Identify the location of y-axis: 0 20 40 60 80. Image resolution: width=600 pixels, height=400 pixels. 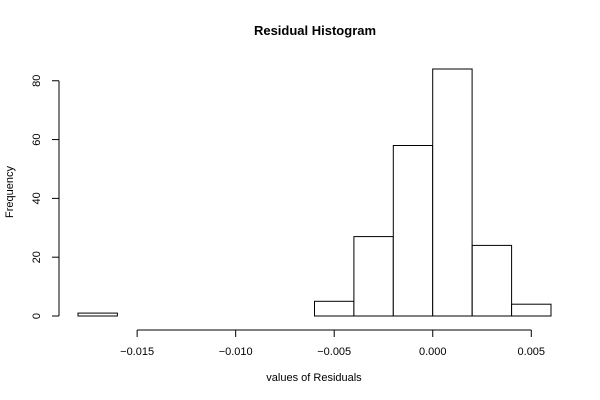
(45, 197).